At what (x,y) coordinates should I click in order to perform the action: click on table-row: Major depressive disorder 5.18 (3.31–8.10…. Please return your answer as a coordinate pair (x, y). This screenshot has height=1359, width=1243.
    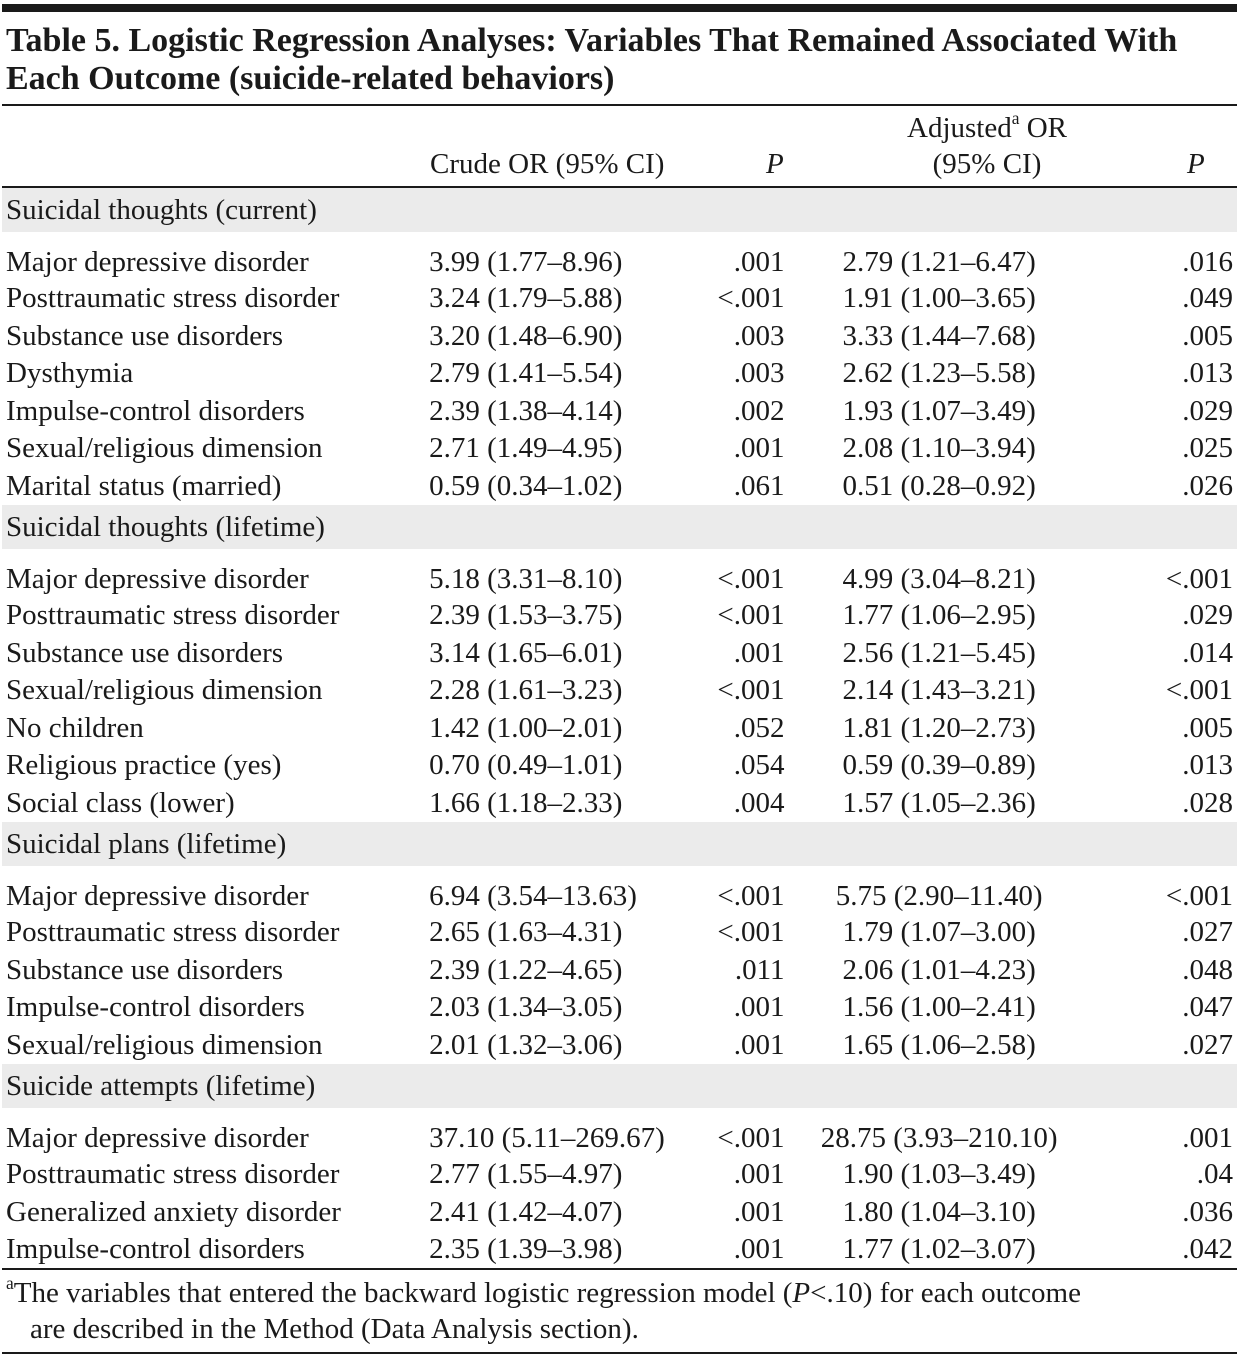
    Looking at the image, I should click on (619, 573).